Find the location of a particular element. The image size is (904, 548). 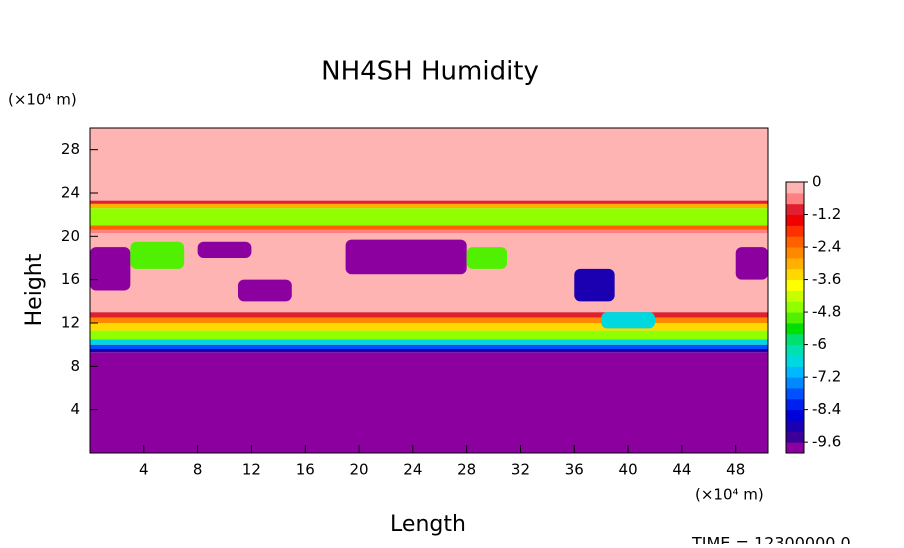

colorbar-tick-label: -1.2 is located at coordinates (826, 214).